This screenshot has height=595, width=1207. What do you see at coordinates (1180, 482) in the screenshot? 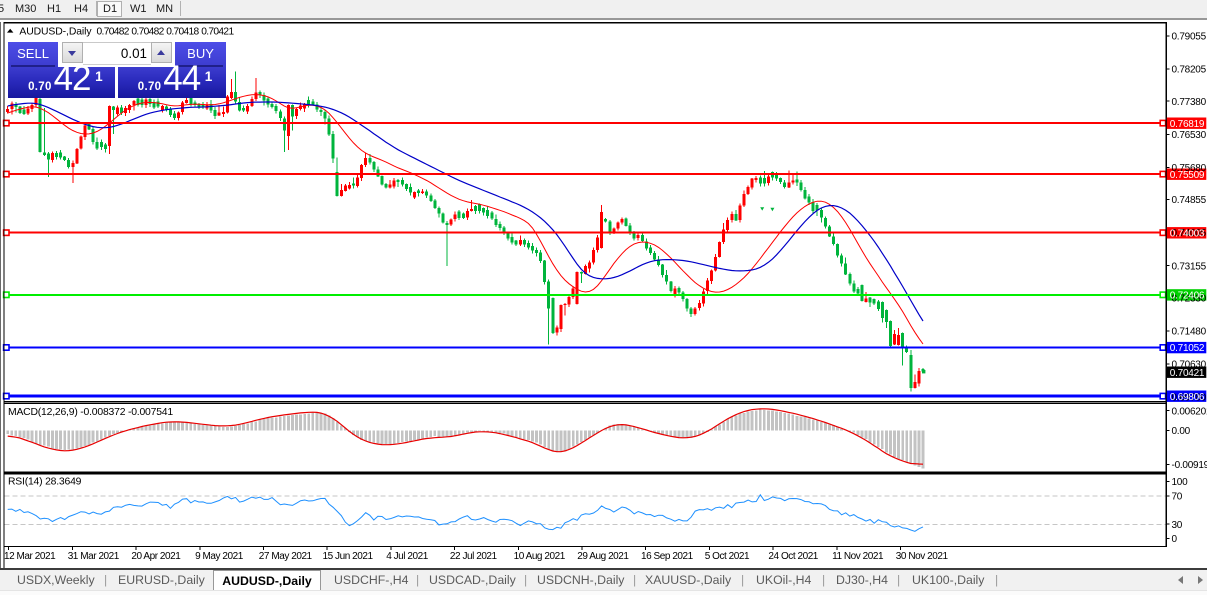
I see `svg-text: 100` at bounding box center [1180, 482].